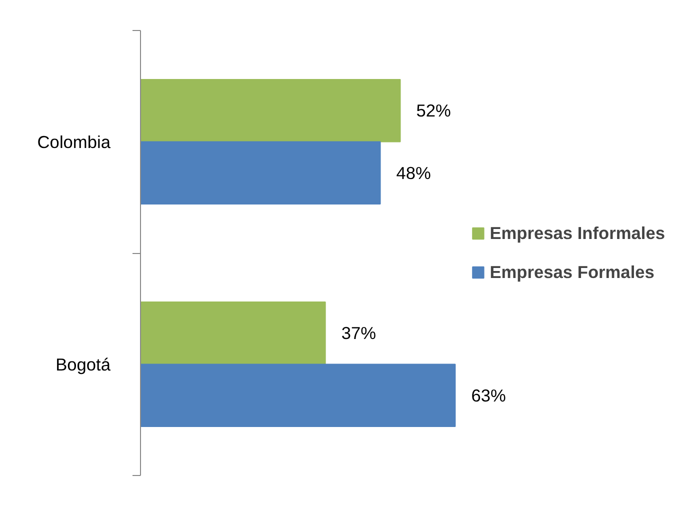 This screenshot has height=506, width=699. What do you see at coordinates (577, 233) in the screenshot?
I see `legend-label: Empresas Informales` at bounding box center [577, 233].